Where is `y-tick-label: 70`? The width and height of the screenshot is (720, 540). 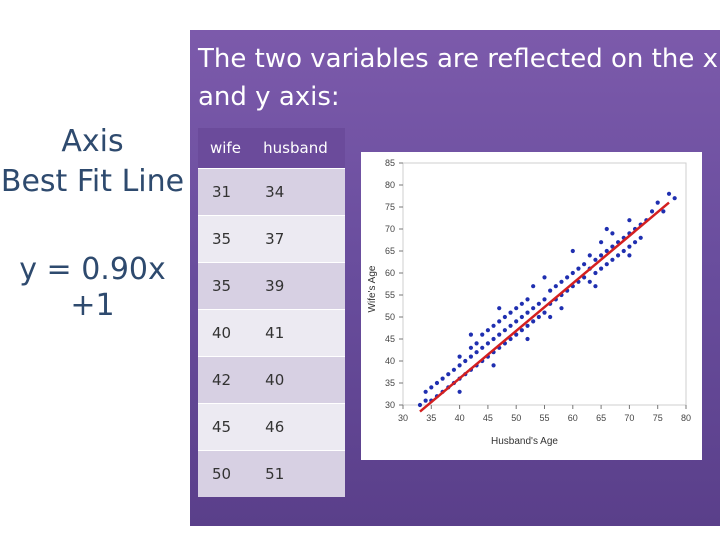
y-tick-label: 70 is located at coordinates (390, 229).